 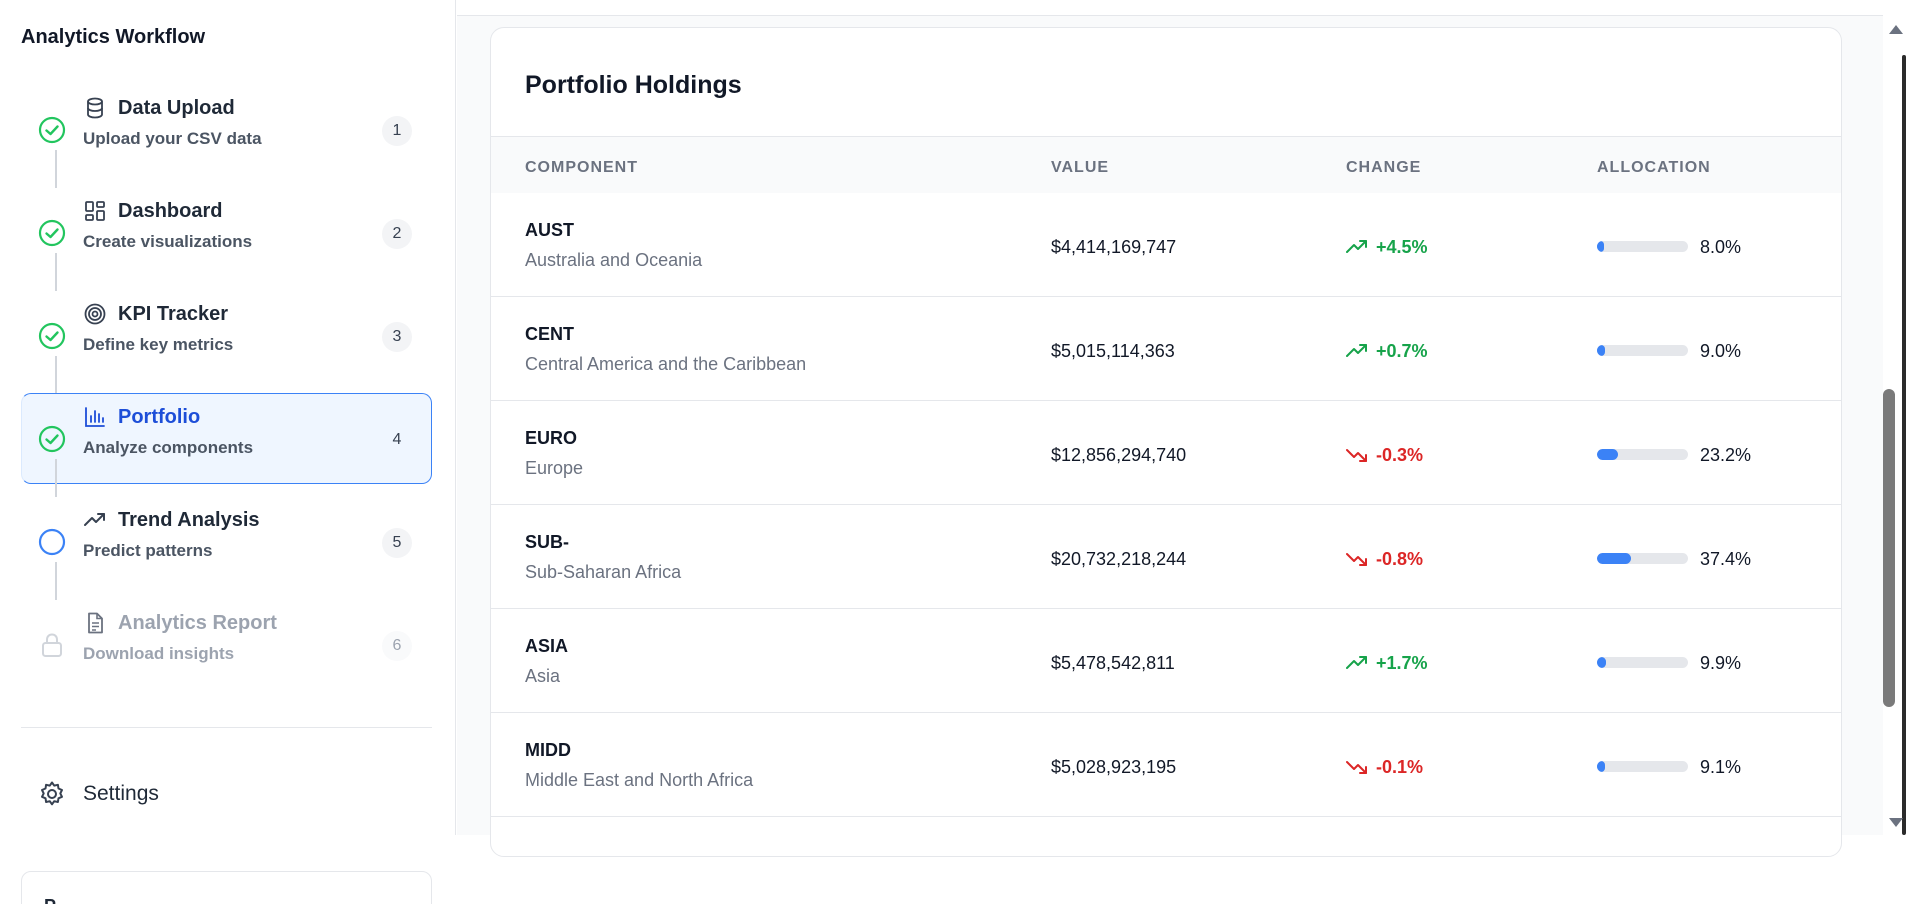 I want to click on step-label: Portfolio, so click(x=159, y=417).